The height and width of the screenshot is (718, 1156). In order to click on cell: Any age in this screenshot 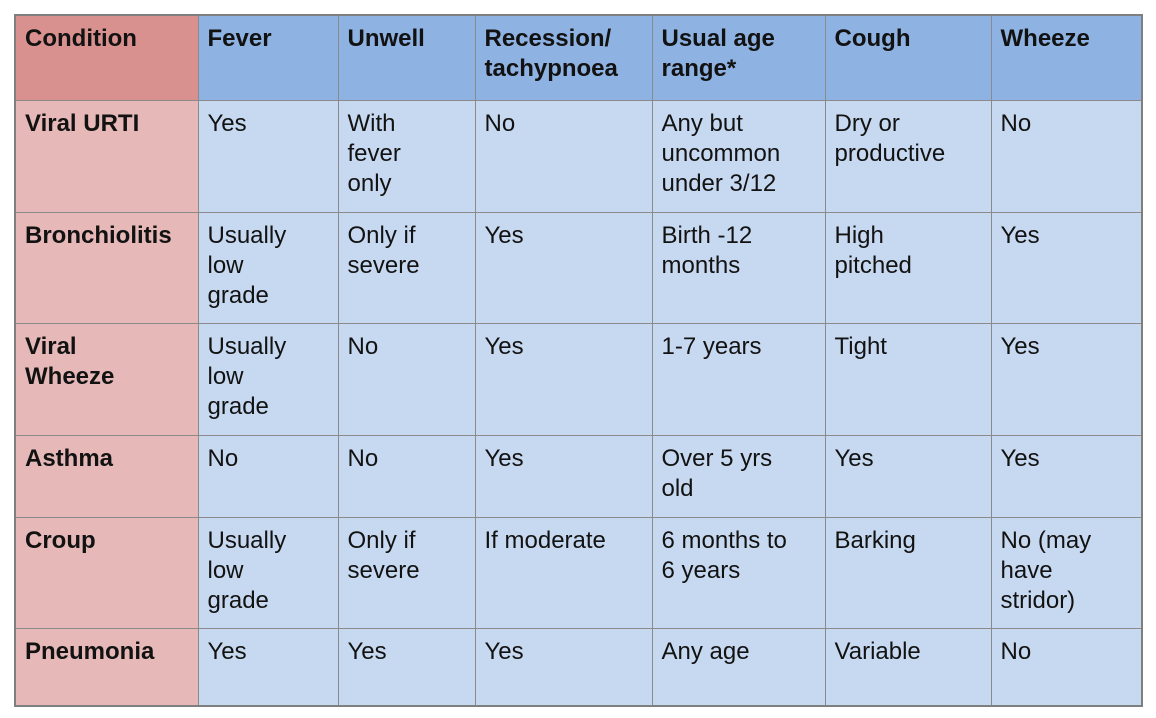, I will do `click(738, 667)`.